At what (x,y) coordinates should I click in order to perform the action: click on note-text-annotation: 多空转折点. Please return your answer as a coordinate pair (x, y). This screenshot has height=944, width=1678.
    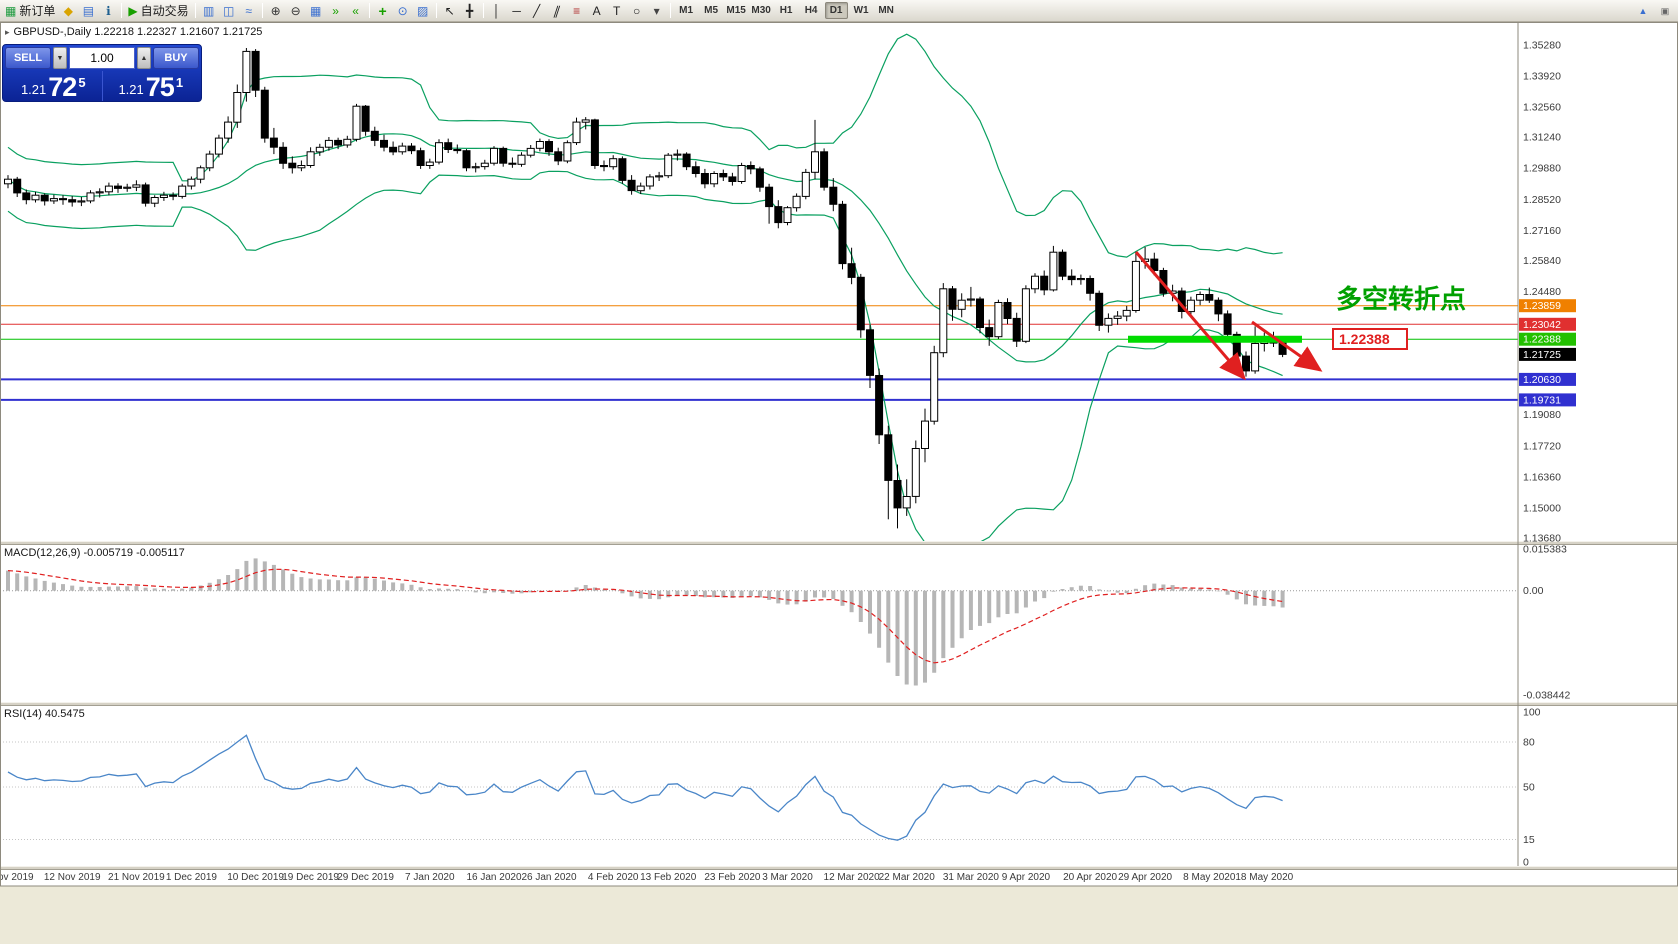
    Looking at the image, I should click on (1401, 299).